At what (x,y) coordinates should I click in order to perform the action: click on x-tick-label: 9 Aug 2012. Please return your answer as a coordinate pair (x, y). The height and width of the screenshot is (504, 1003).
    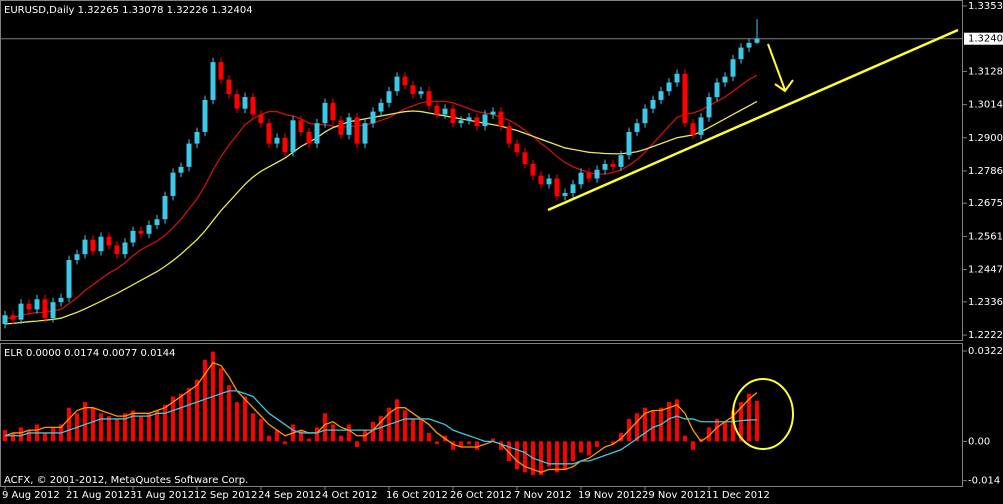
    Looking at the image, I should click on (31, 495).